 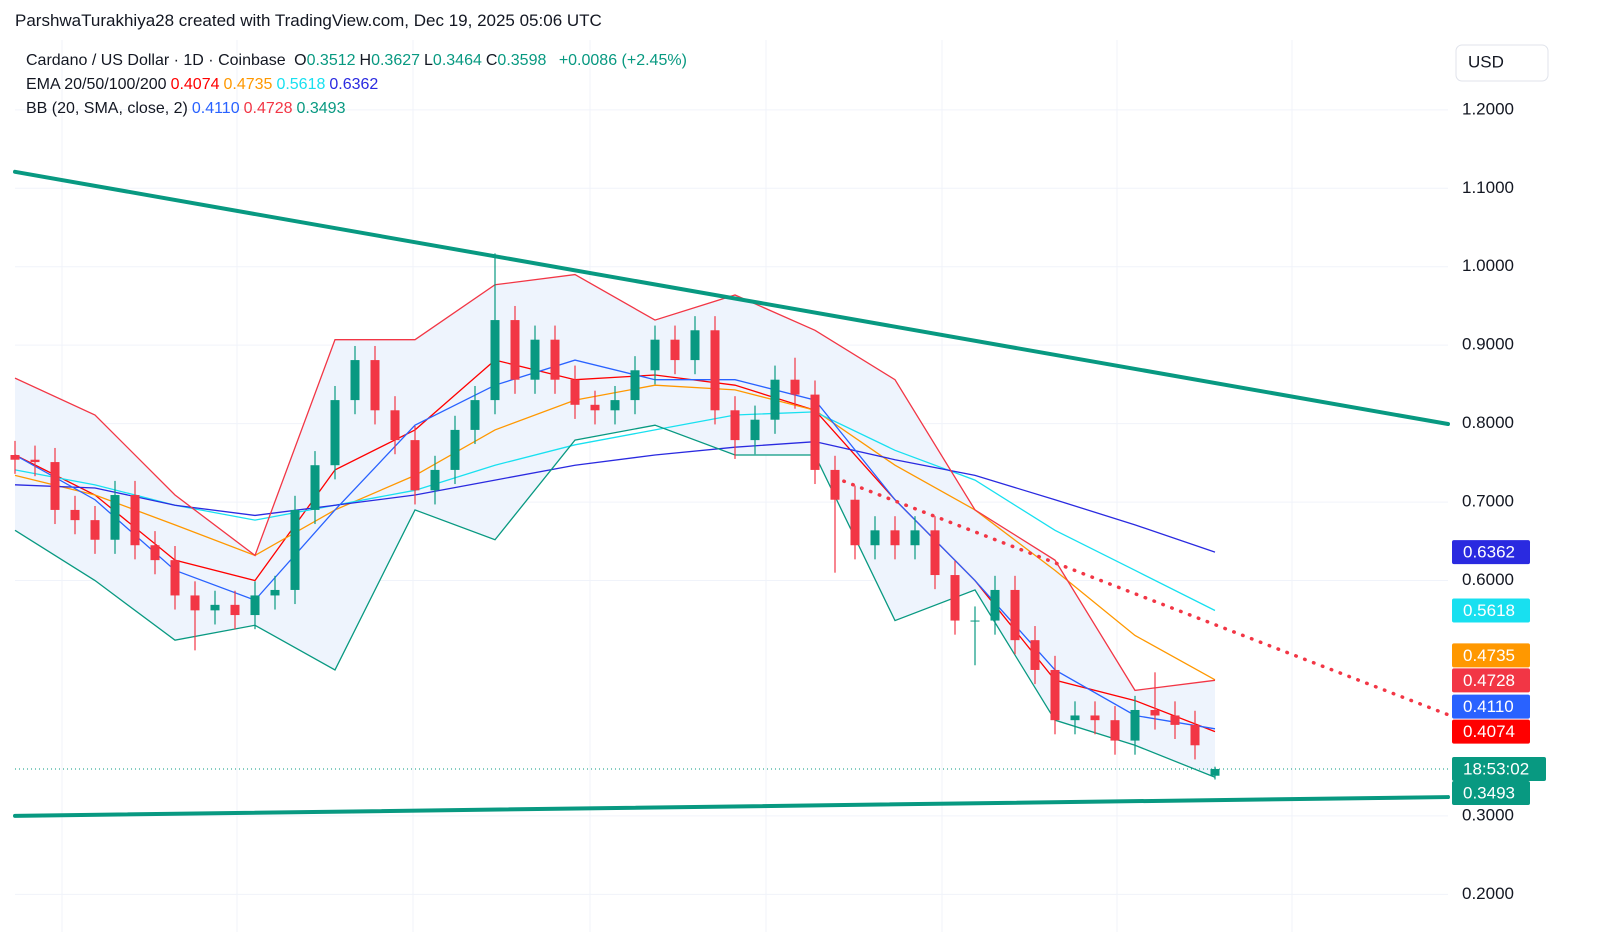 What do you see at coordinates (622, 60) in the screenshot?
I see `change: +0.0086 (+2.45%)` at bounding box center [622, 60].